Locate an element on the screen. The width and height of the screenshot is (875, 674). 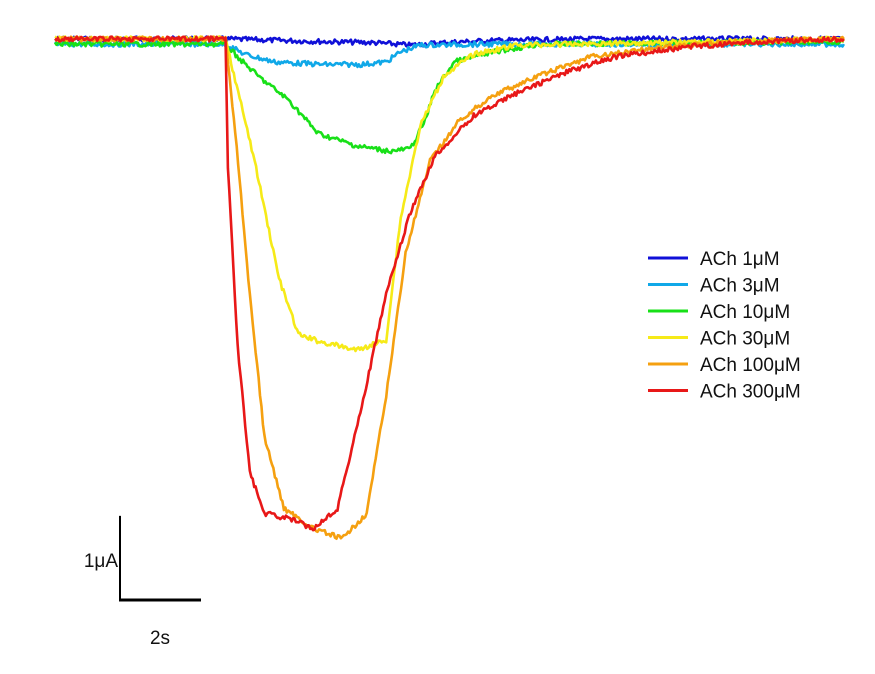
legend-label-5: ACh 100μM is located at coordinates (750, 365).